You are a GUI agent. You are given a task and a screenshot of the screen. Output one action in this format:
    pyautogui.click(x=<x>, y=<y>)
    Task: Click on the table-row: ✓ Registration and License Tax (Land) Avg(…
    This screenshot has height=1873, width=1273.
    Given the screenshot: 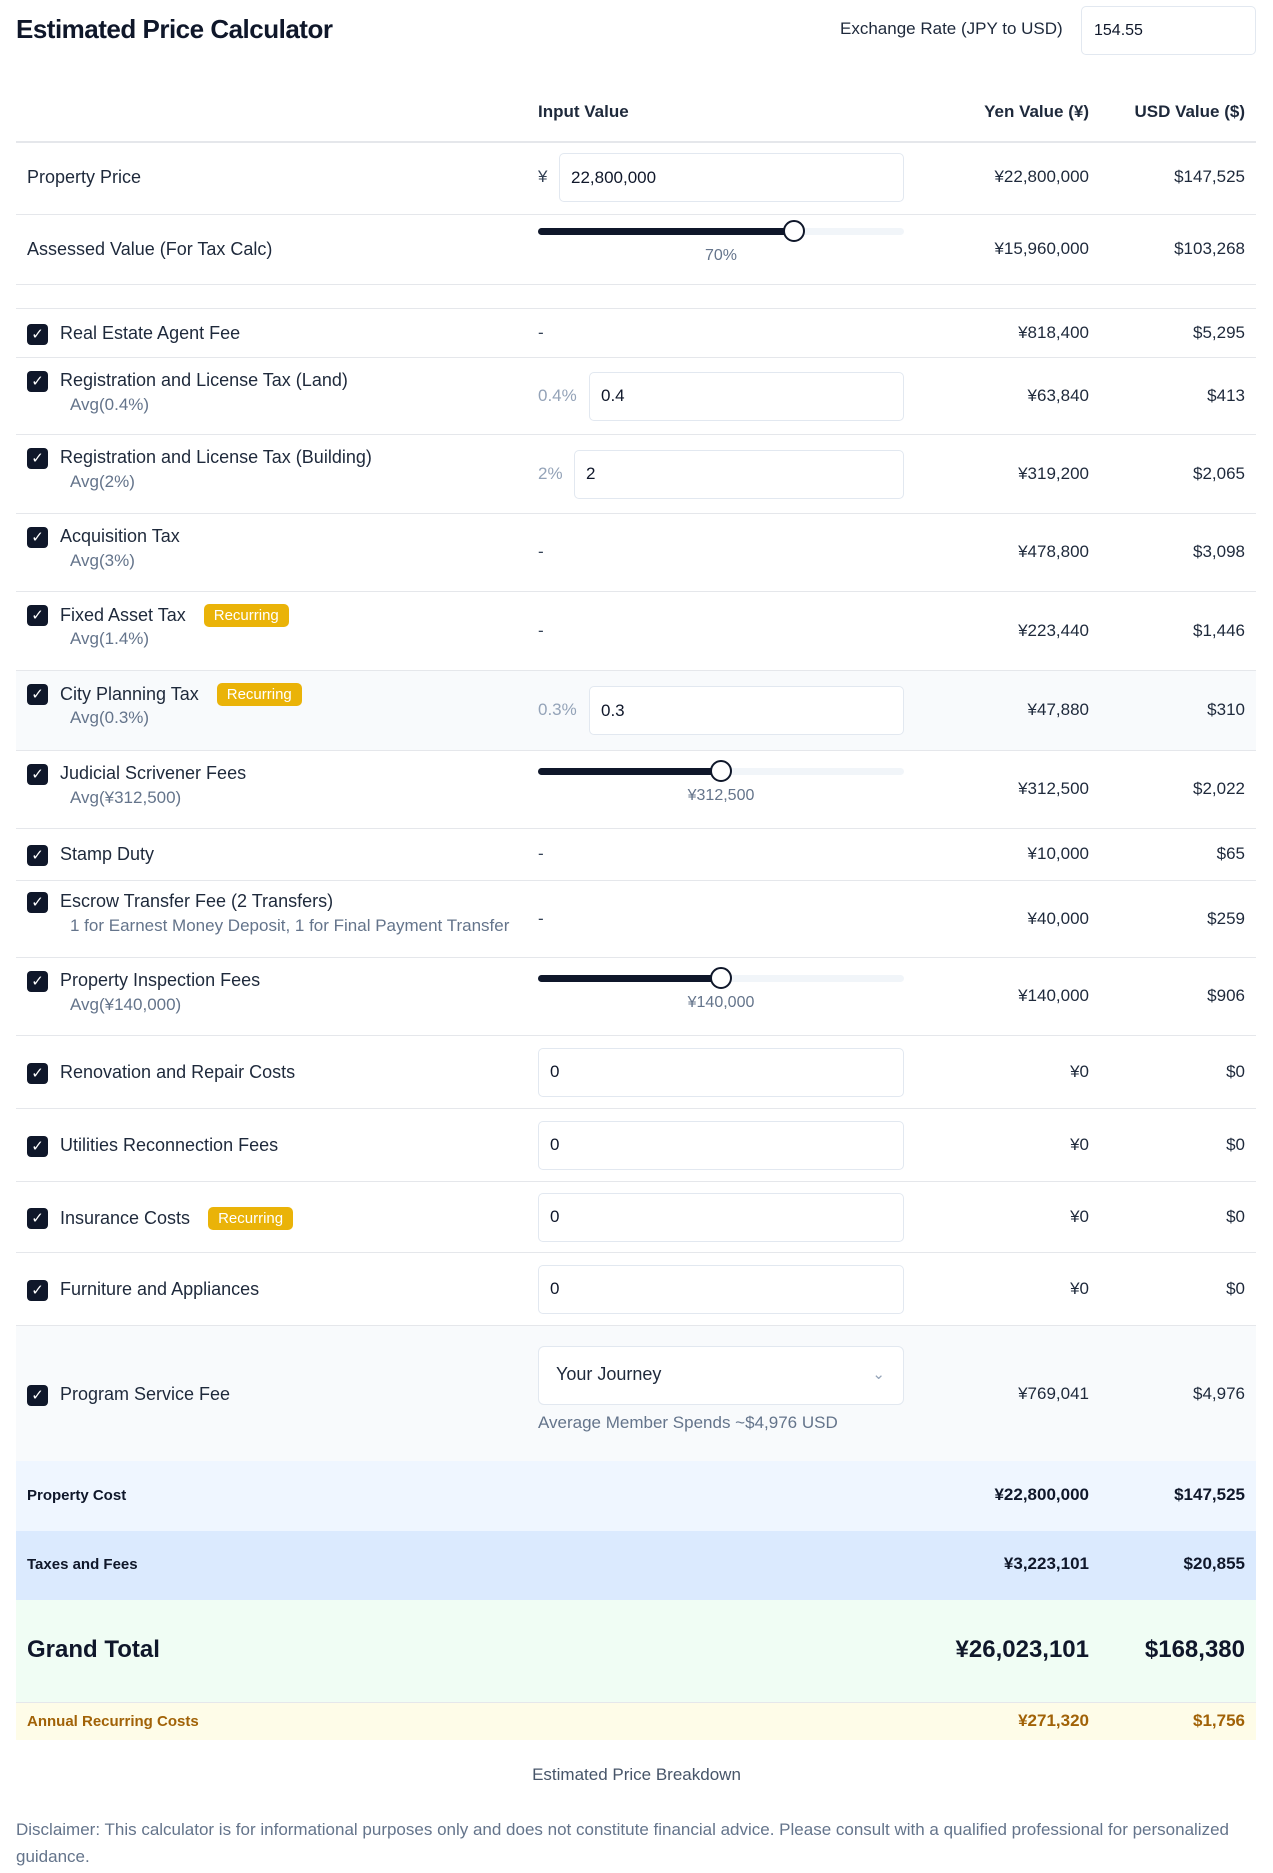 What is the action you would take?
    pyautogui.click(x=636, y=396)
    